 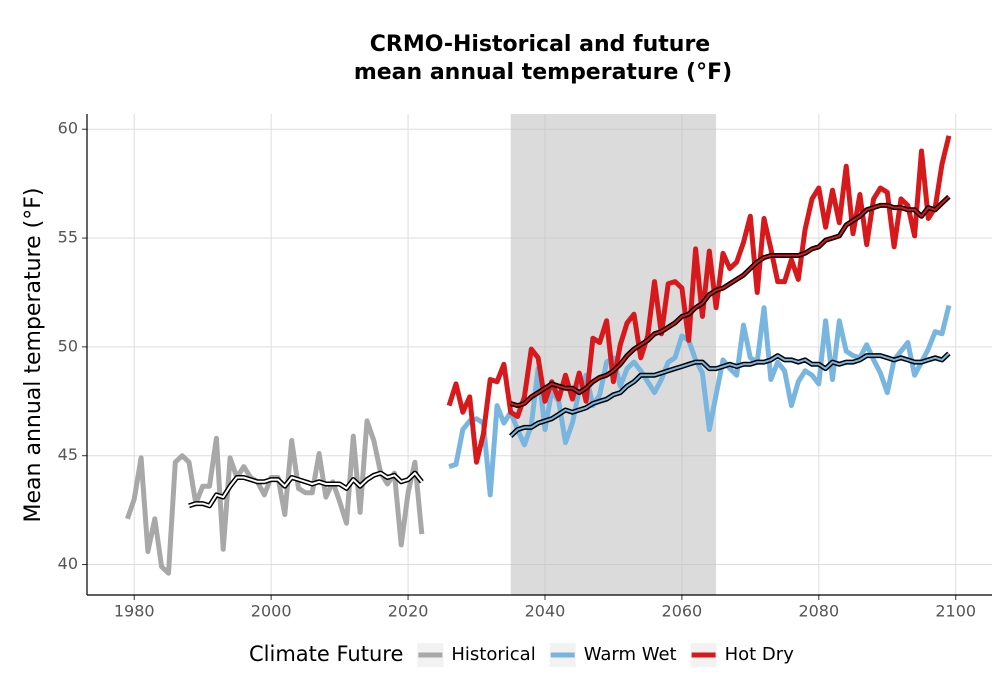 What do you see at coordinates (68, 237) in the screenshot?
I see `y-tick-label: 55` at bounding box center [68, 237].